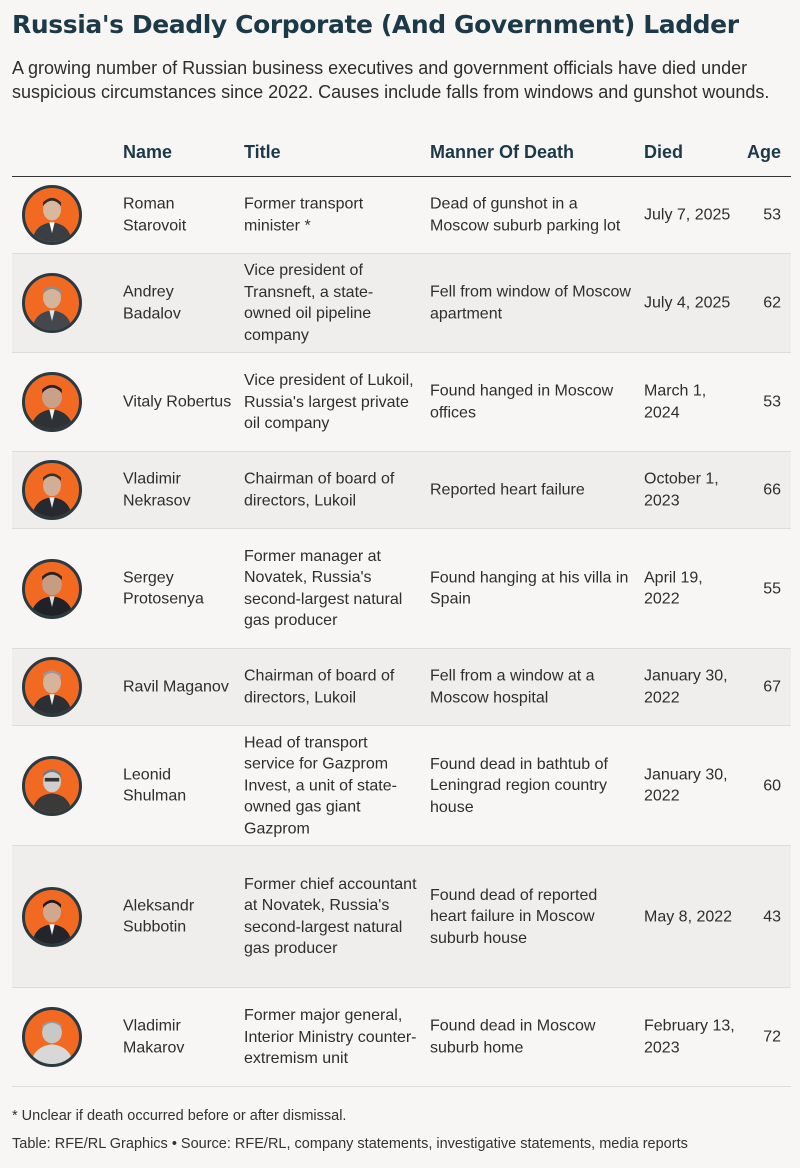  What do you see at coordinates (262, 152) in the screenshot?
I see `column-header-title: Title` at bounding box center [262, 152].